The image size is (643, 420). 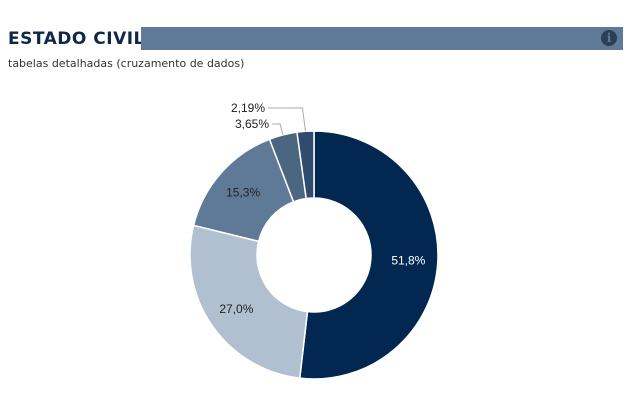 I want to click on info-icon: i, so click(x=609, y=38).